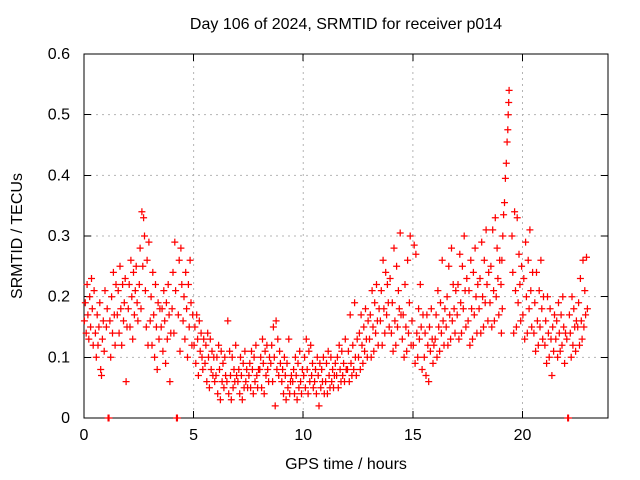 This screenshot has height=480, width=640. Describe the element at coordinates (303, 435) in the screenshot. I see `x-tick-label: 10` at that location.